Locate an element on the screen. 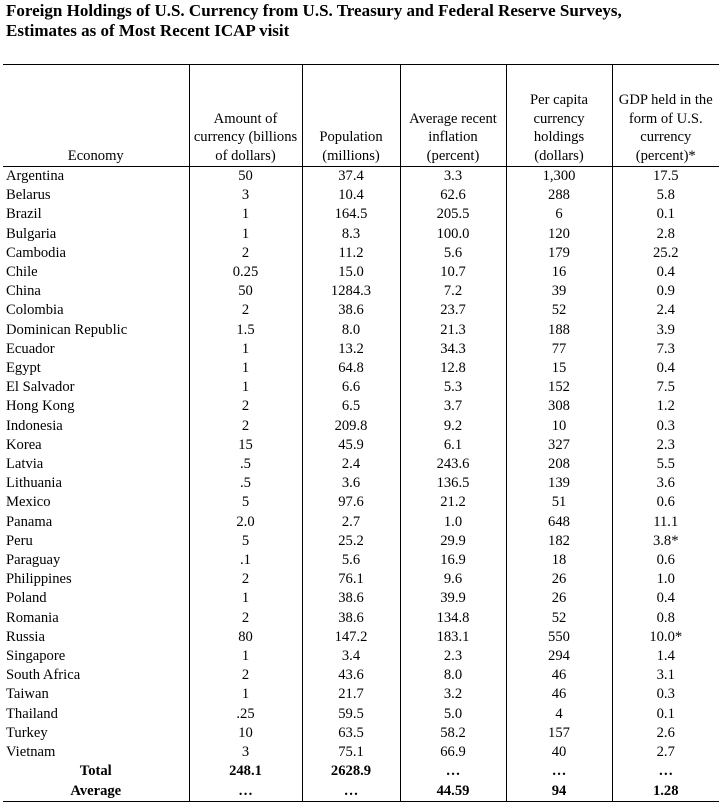 The image size is (722, 802). cell-amount: .25 is located at coordinates (245, 714).